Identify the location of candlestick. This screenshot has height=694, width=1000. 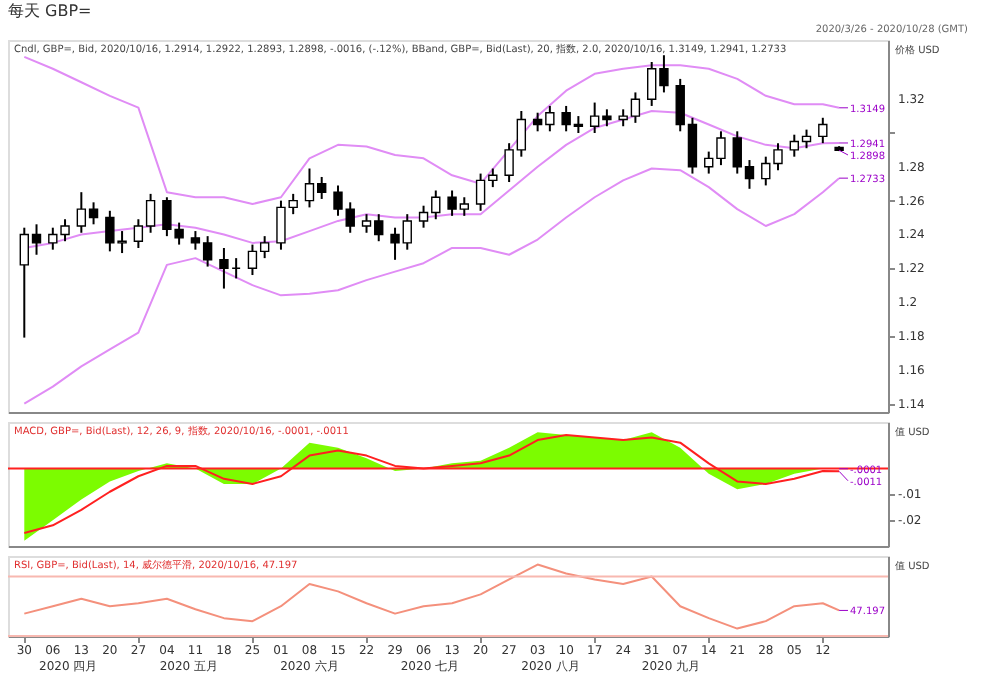
(823, 130).